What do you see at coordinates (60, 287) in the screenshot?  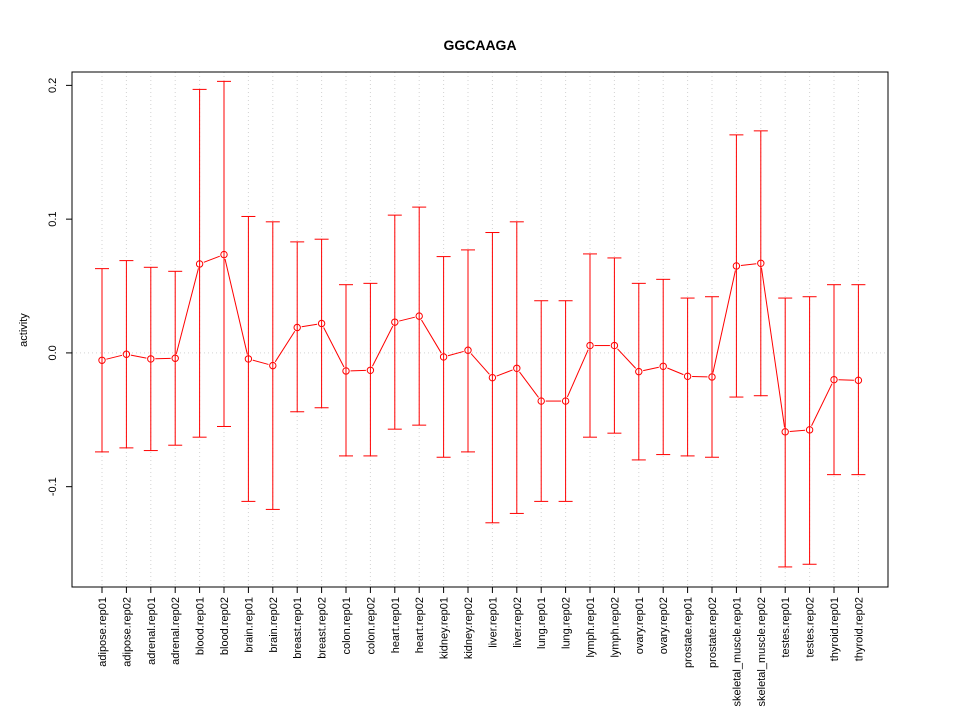 I see `y-axis: -0.1 0.0 0.1 0.2` at bounding box center [60, 287].